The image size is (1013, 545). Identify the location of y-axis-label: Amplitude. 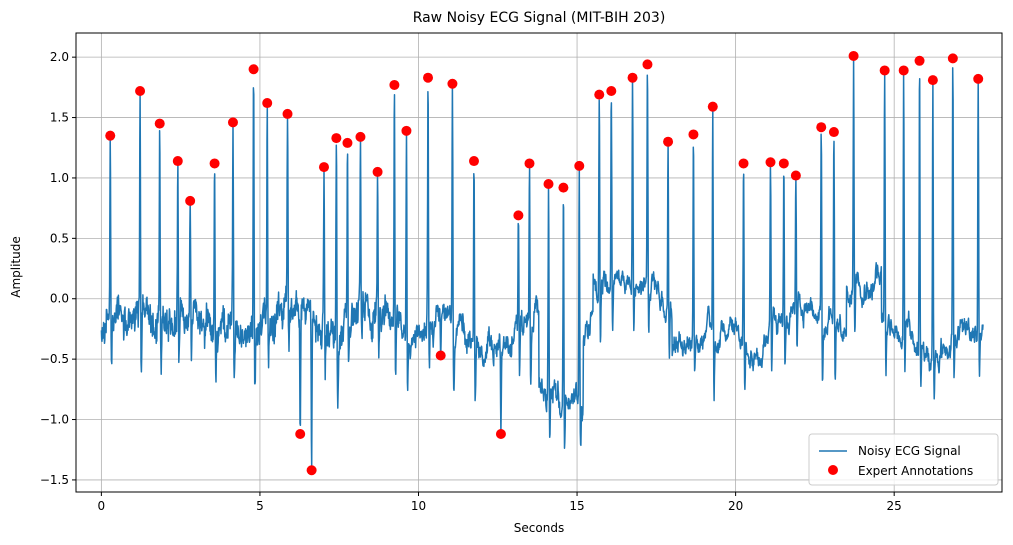
(16, 267).